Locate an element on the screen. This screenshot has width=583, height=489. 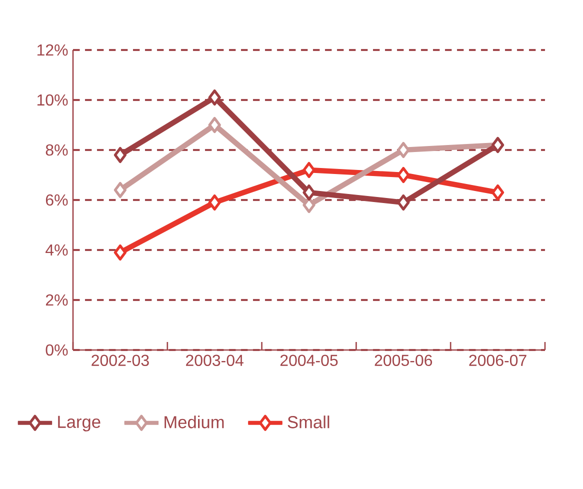
y-tick-label: 10% is located at coordinates (52, 100).